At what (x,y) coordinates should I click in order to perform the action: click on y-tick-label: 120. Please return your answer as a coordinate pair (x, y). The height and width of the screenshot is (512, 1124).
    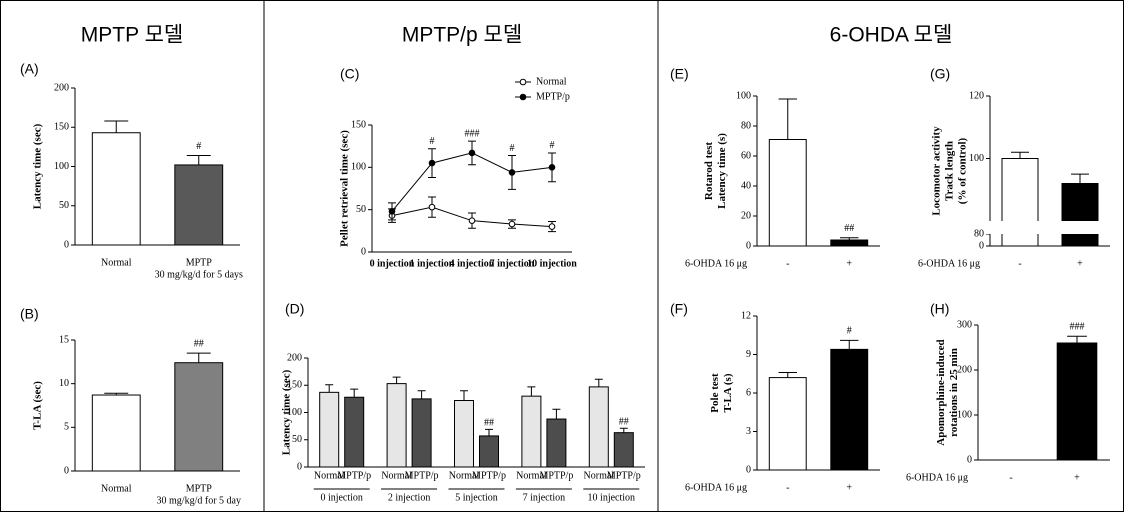
    Looking at the image, I should click on (976, 95).